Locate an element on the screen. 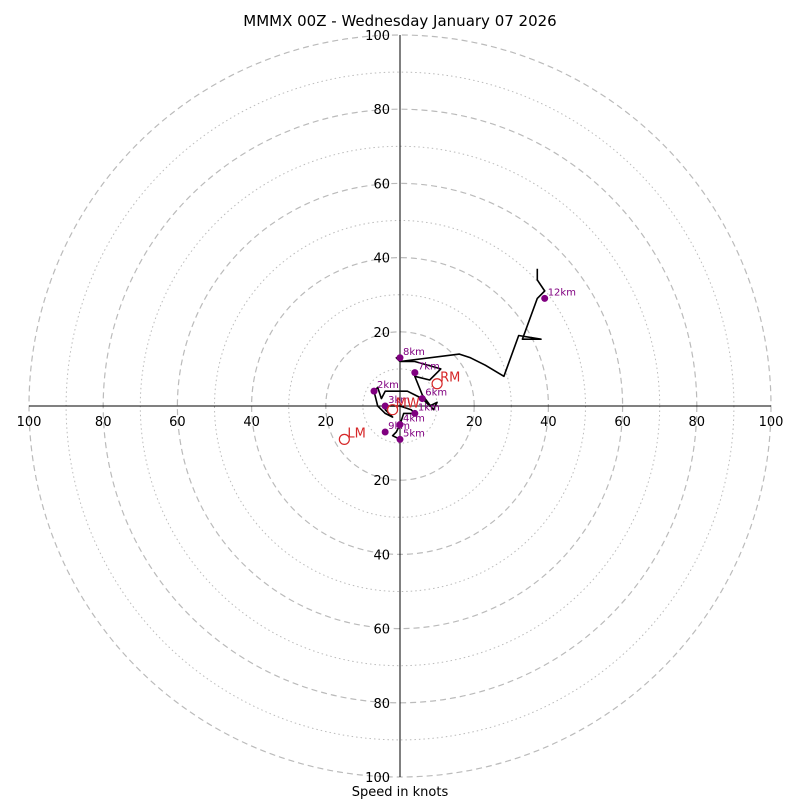  wind-profile is located at coordinates (459, 354).